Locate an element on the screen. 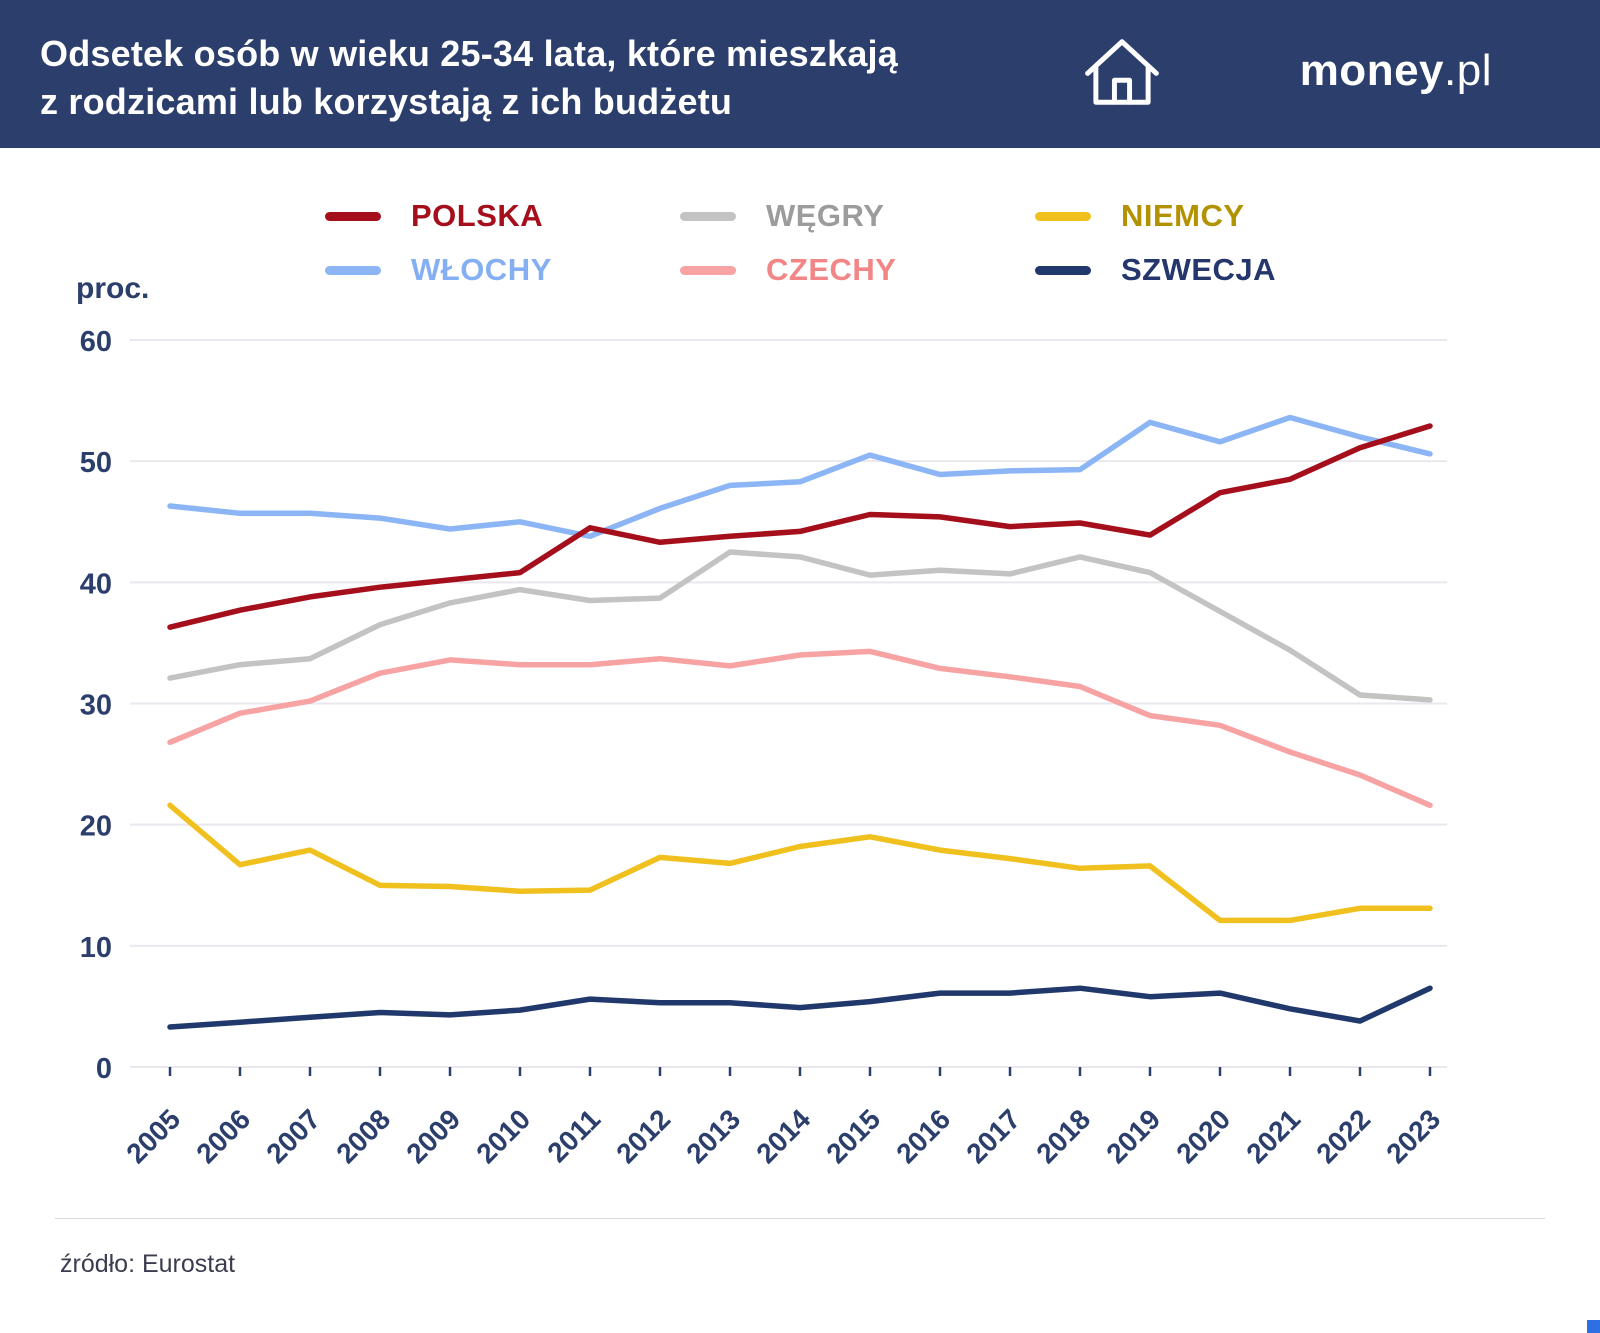  y-axis-title: proc. is located at coordinates (113, 288).